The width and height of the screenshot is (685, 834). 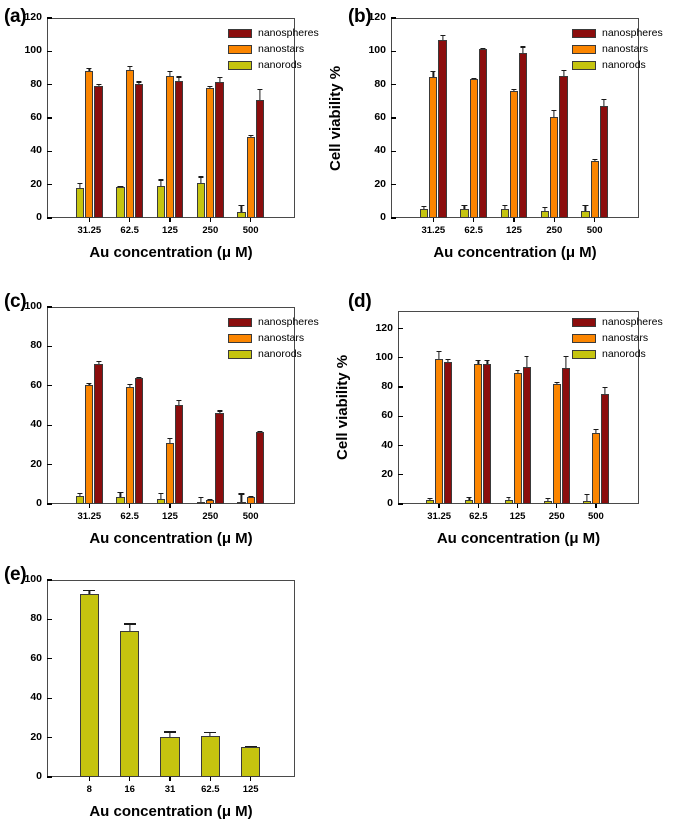 What do you see at coordinates (273, 65) in the screenshot?
I see `legend-item-nanorods: nanorods` at bounding box center [273, 65].